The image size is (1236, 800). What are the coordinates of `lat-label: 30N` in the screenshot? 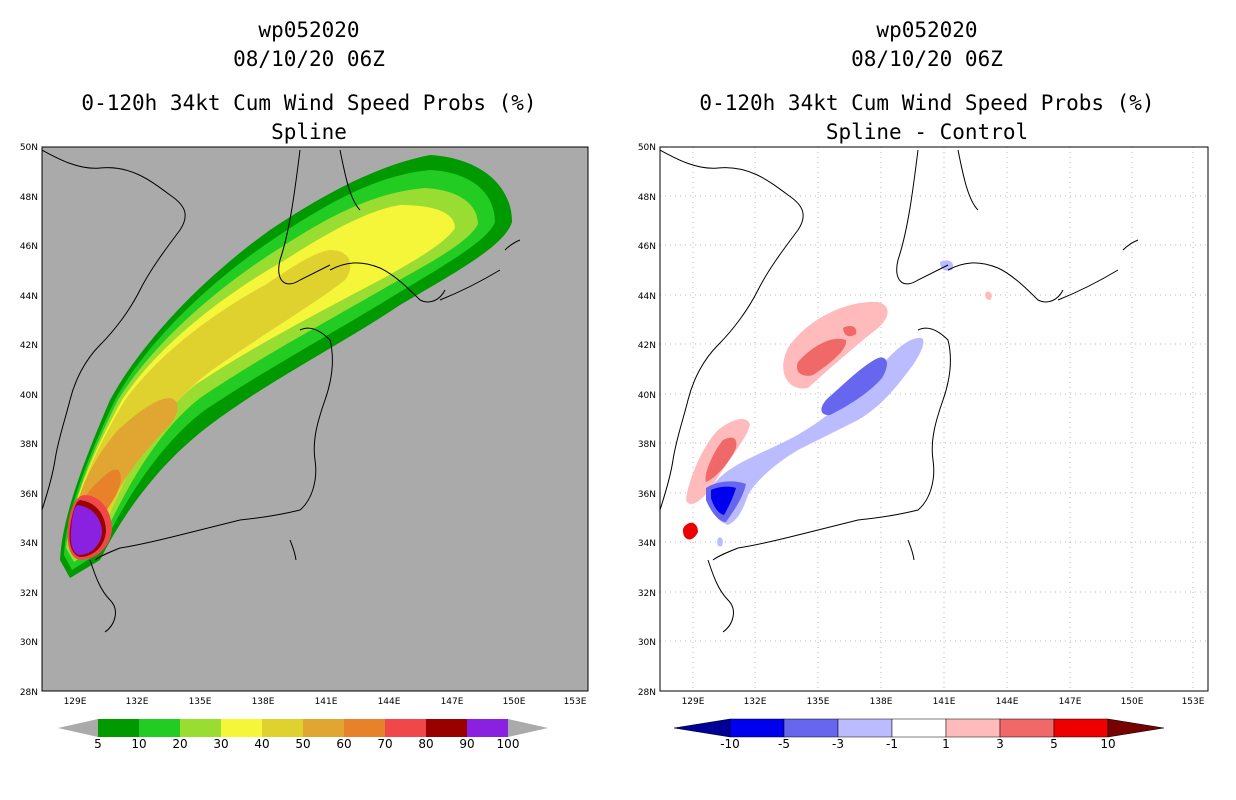 It's located at (647, 643).